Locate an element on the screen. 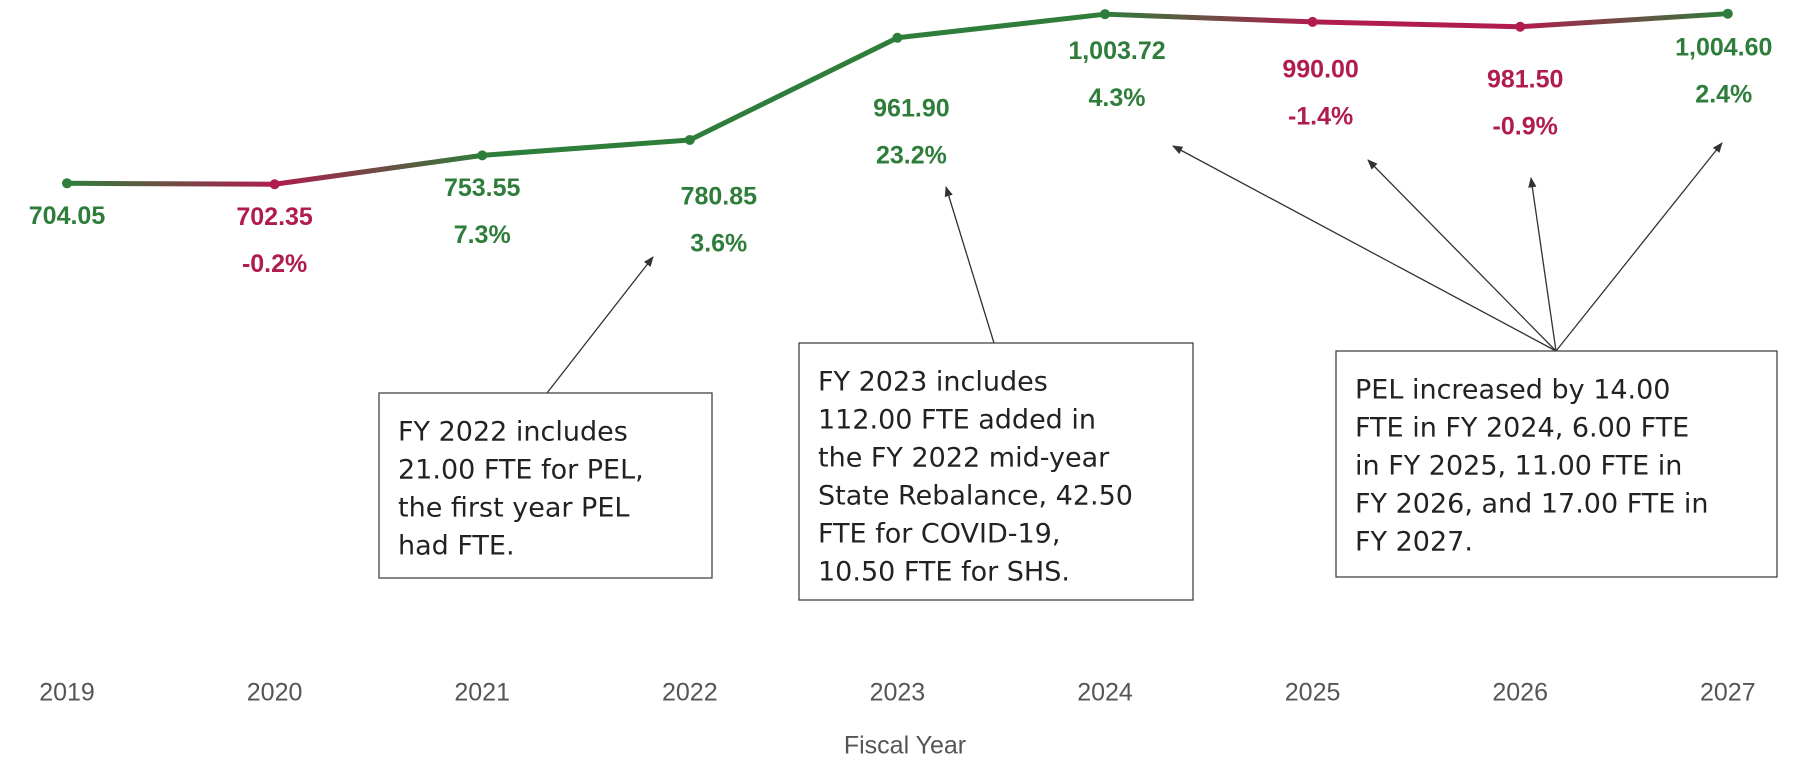  change-label: 7.3% is located at coordinates (482, 235).